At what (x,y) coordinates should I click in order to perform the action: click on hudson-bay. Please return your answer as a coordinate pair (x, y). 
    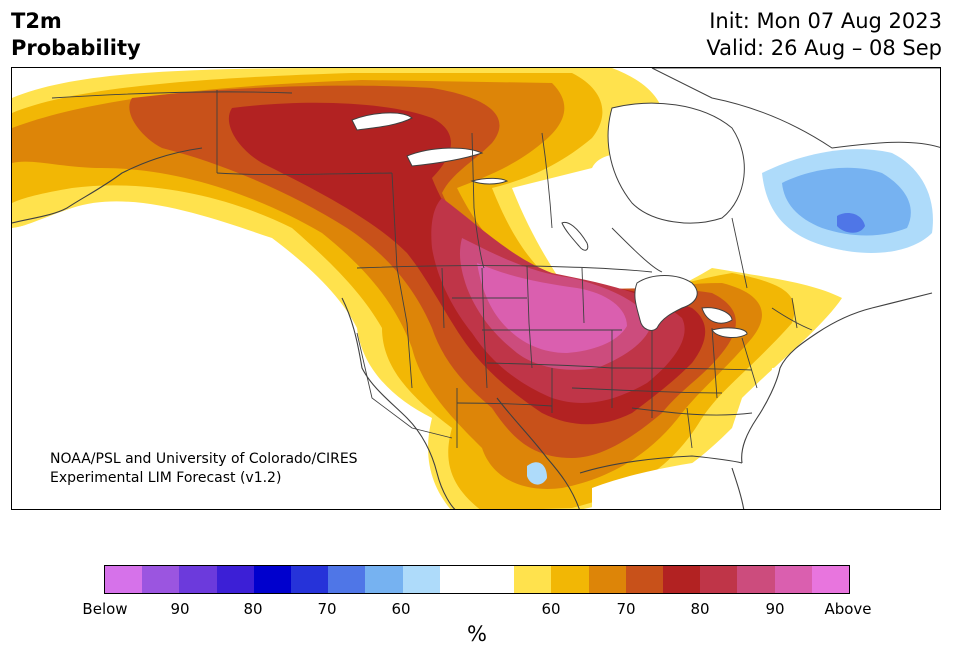
    Looking at the image, I should click on (676, 163).